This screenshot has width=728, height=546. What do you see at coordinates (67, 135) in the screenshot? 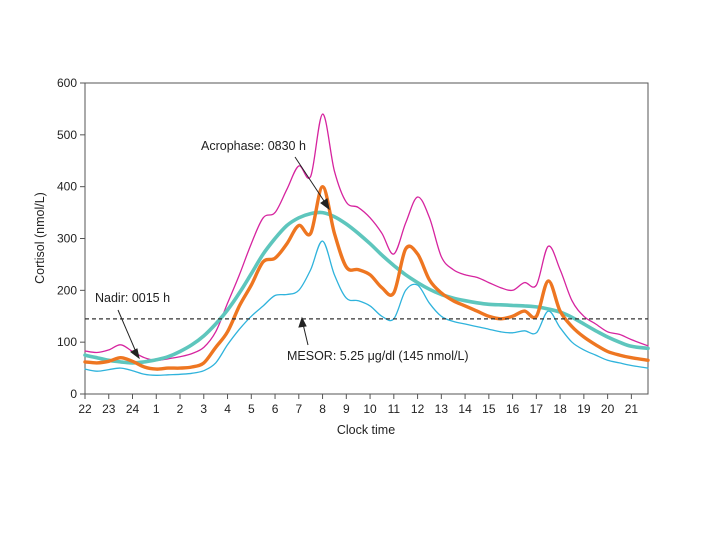
I see `y-tick-label: 500` at bounding box center [67, 135].